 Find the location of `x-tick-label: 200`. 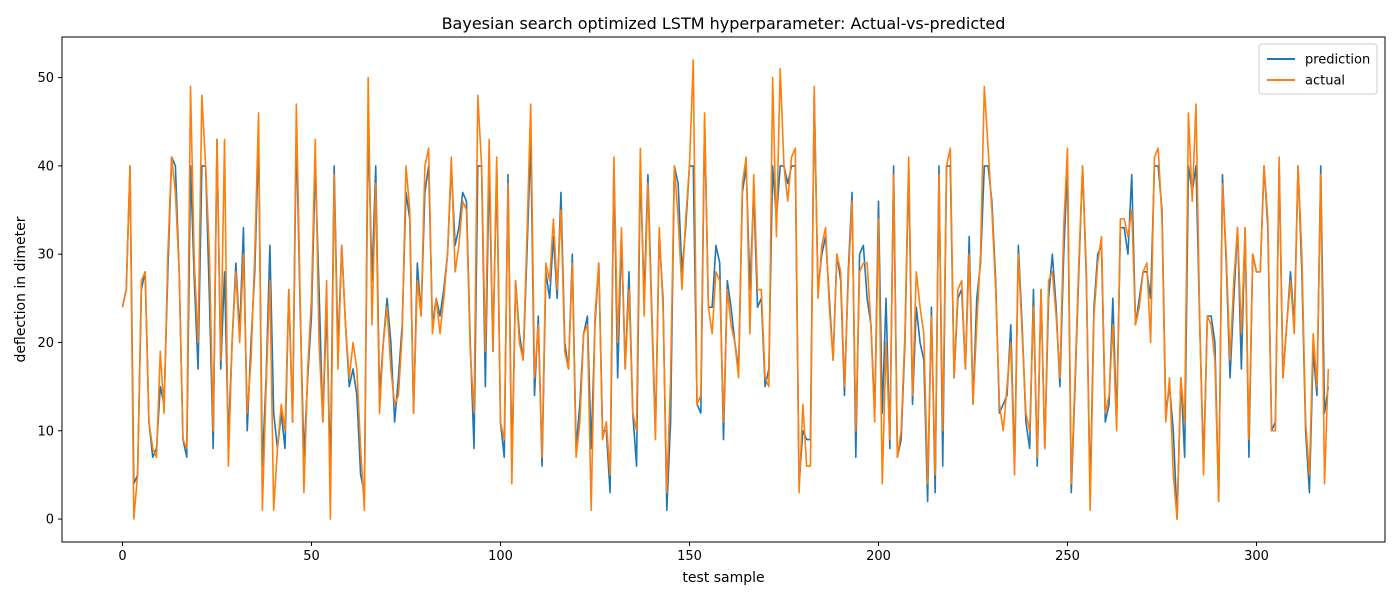

x-tick-label: 200 is located at coordinates (878, 556).